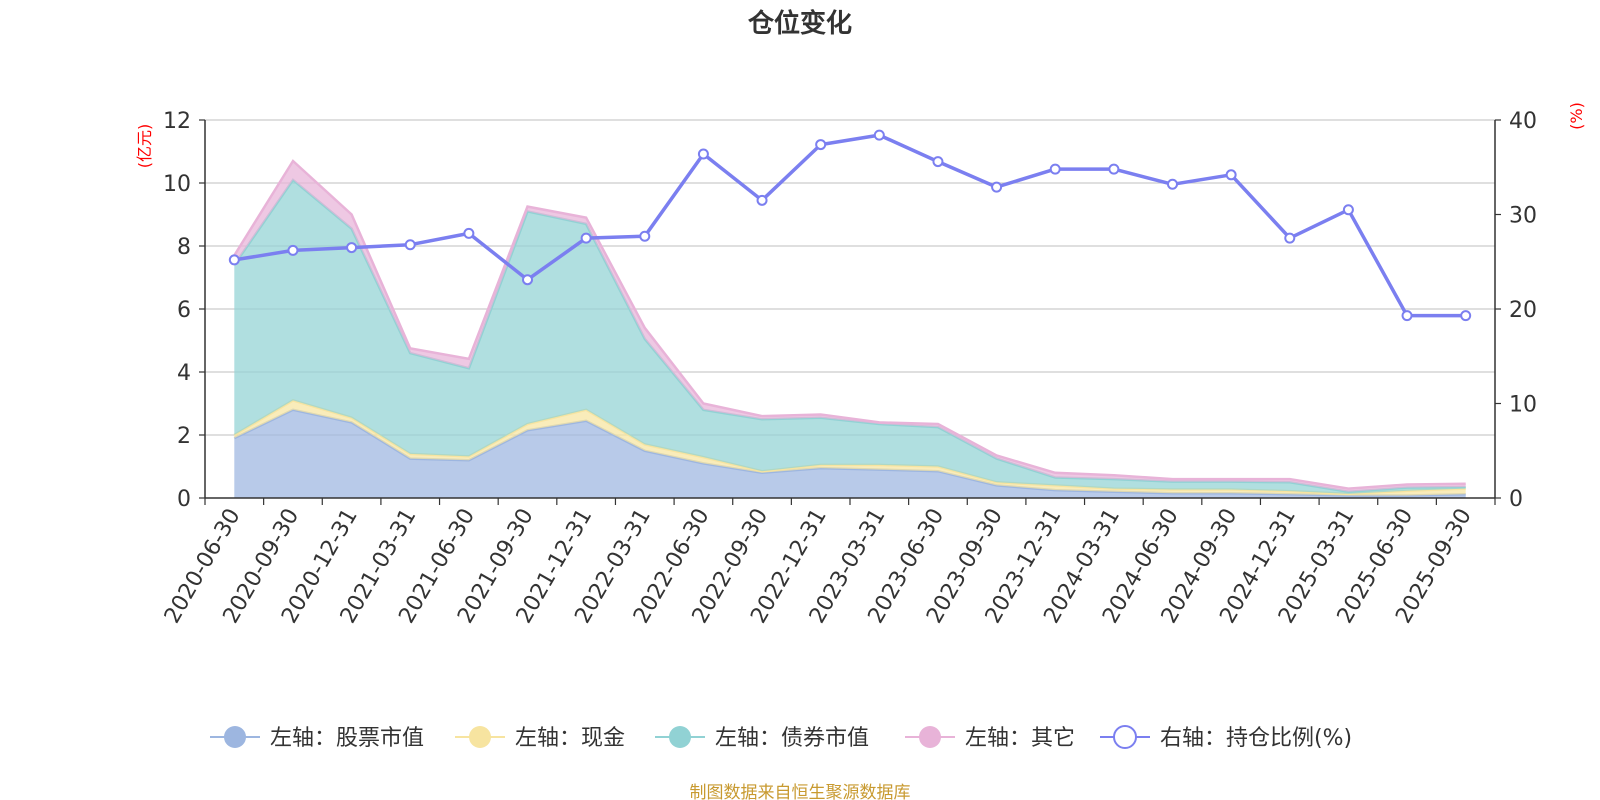 The image size is (1600, 800). What do you see at coordinates (1523, 405) in the screenshot?
I see `right-tick-label: 10` at bounding box center [1523, 405].